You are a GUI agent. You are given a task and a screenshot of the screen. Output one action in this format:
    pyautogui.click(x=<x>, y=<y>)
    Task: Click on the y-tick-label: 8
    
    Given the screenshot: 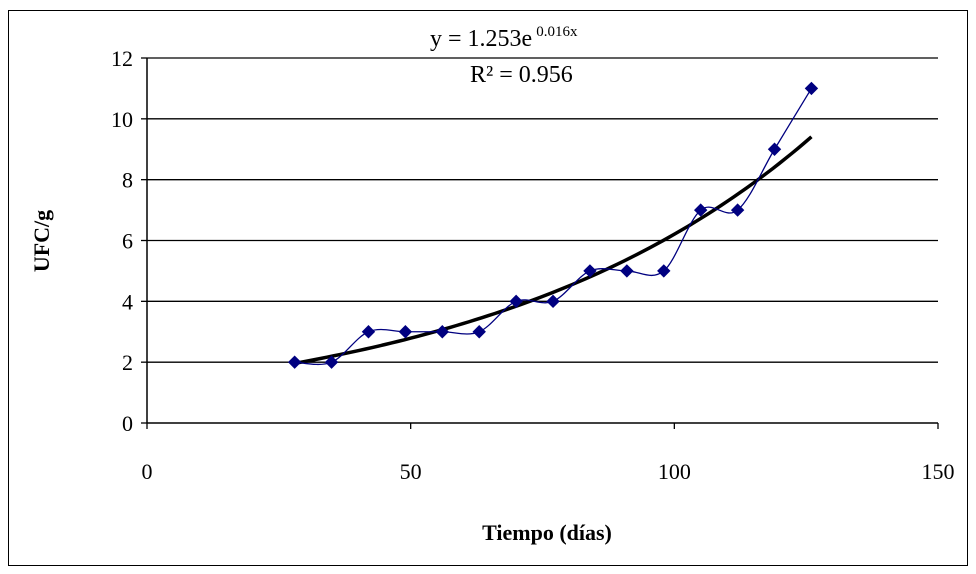 What is the action you would take?
    pyautogui.click(x=127, y=180)
    